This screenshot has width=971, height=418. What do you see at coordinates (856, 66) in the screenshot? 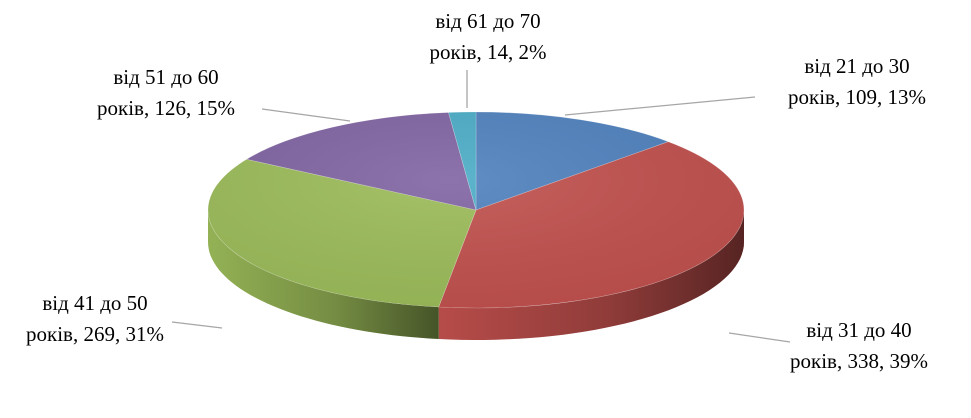
I see `data-label-0-line1: від 21 до 30` at bounding box center [856, 66].